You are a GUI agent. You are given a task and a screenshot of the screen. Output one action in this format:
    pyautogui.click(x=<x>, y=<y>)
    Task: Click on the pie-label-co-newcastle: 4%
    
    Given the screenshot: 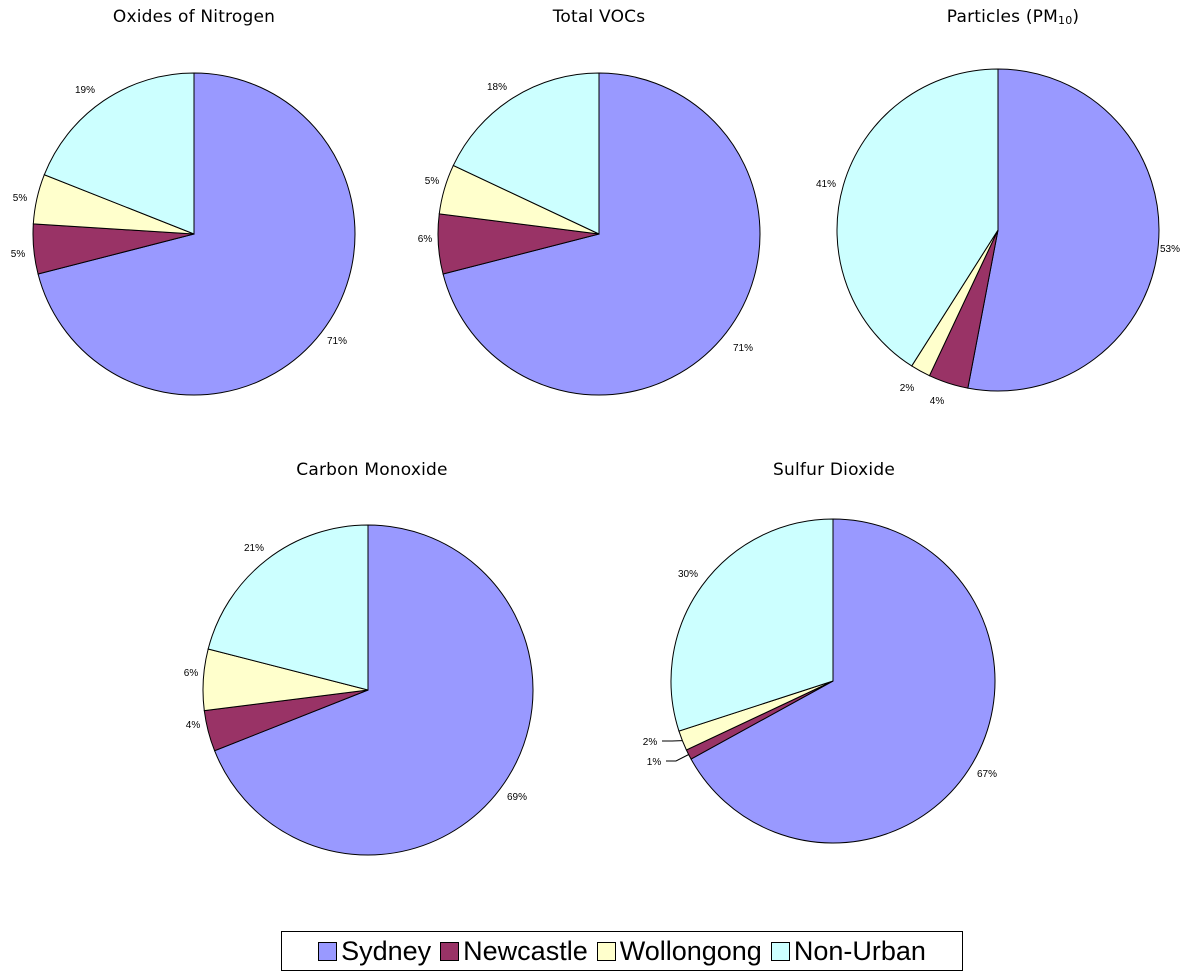 What is the action you would take?
    pyautogui.click(x=193, y=725)
    